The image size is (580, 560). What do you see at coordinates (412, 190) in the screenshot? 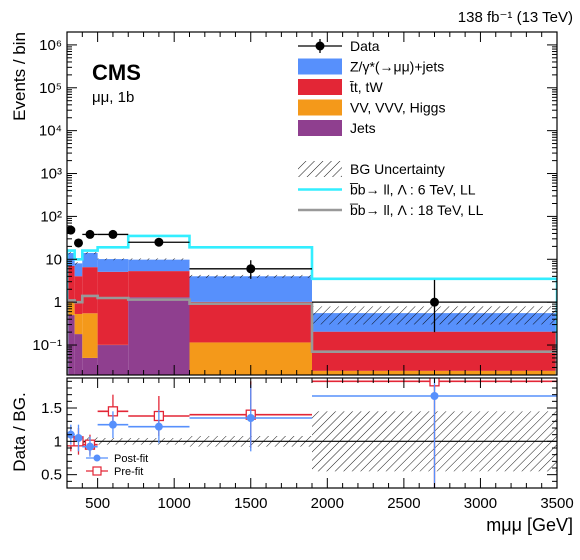
I see `legend-signal-label-0: b̅b→ ll, Λ : 6 TeV, LL` at bounding box center [412, 190].